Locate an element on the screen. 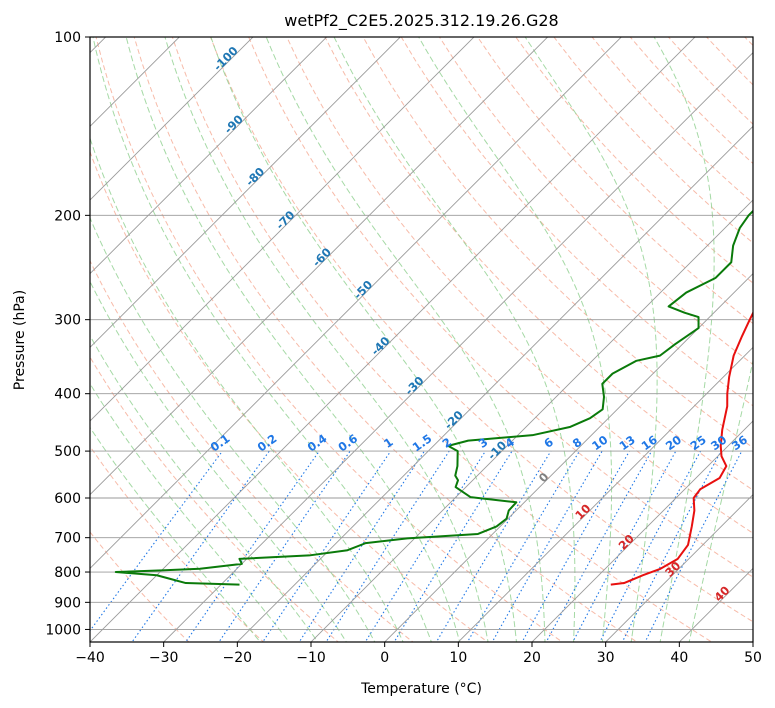 This screenshot has height=708, width=775. chart-title: wetPf2_C2E5.2025.312.19.26.G28 is located at coordinates (421, 21).